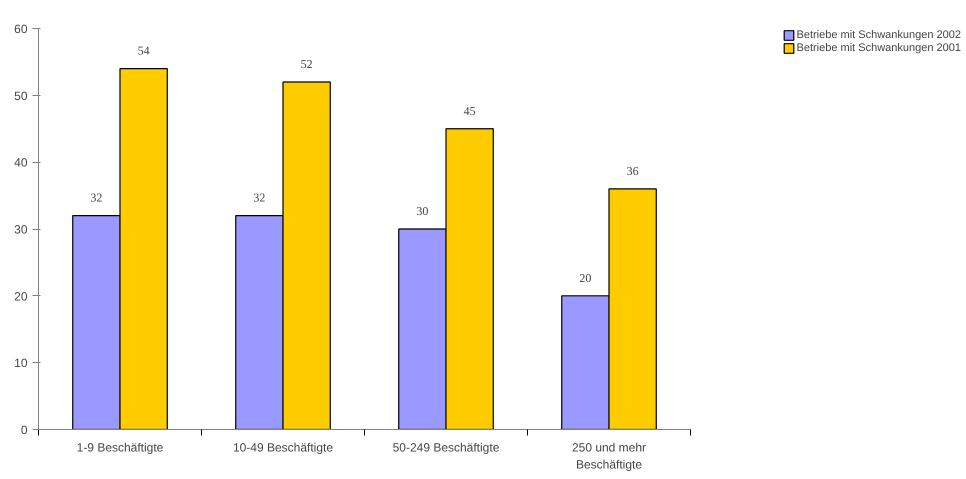 Image resolution: width=966 pixels, height=479 pixels. Describe the element at coordinates (585, 277) in the screenshot. I see `data-label: 20` at that location.